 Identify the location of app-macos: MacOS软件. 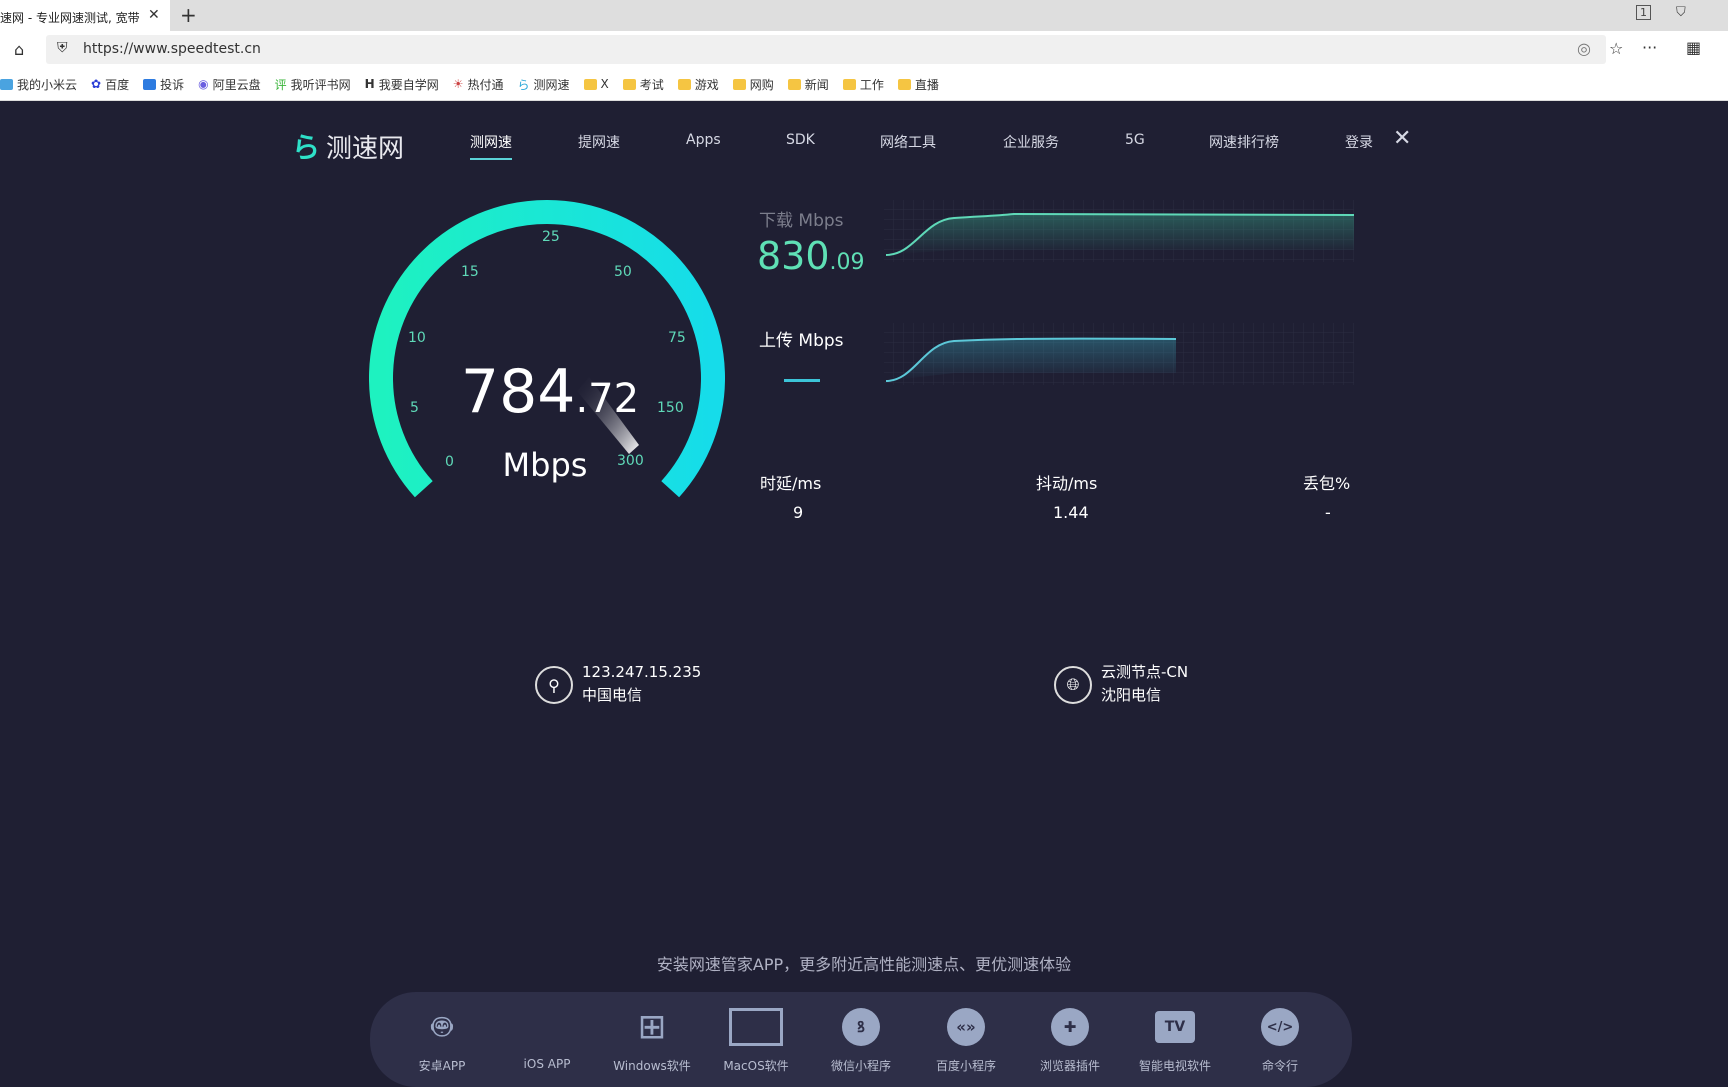
(756, 1038).